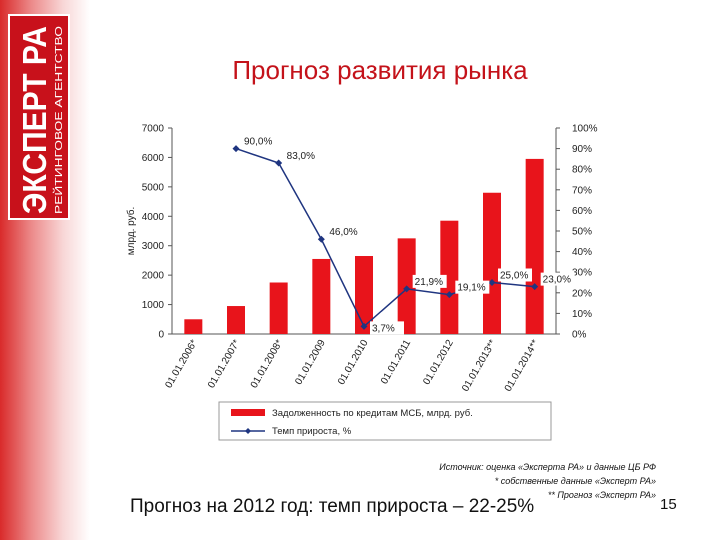 The height and width of the screenshot is (540, 720). I want to click on data-label: 25,0%, so click(514, 276).